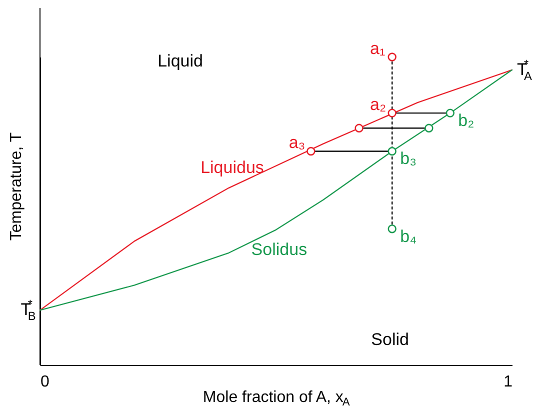 The height and width of the screenshot is (412, 542). I want to click on series-label: b₂, so click(466, 120).